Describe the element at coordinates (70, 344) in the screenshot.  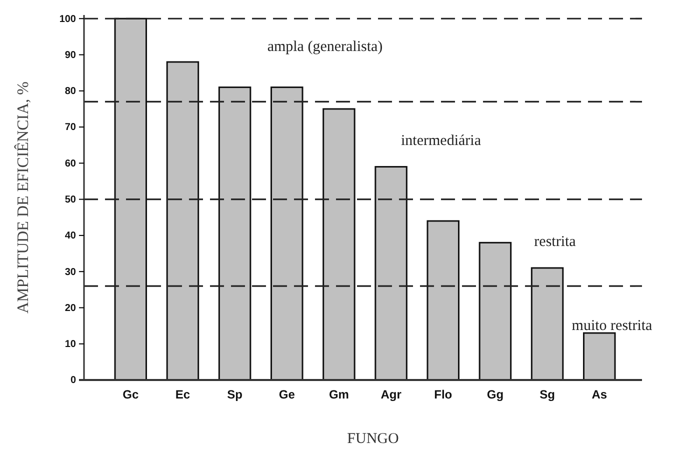
I see `y-tick-label: 10` at that location.